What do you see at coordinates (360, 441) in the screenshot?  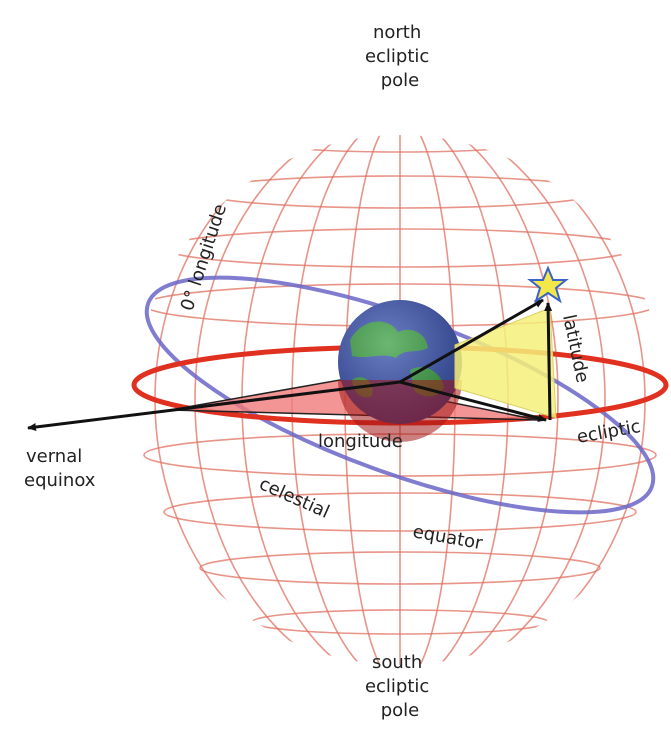 I see `longitude-label: longitude` at bounding box center [360, 441].